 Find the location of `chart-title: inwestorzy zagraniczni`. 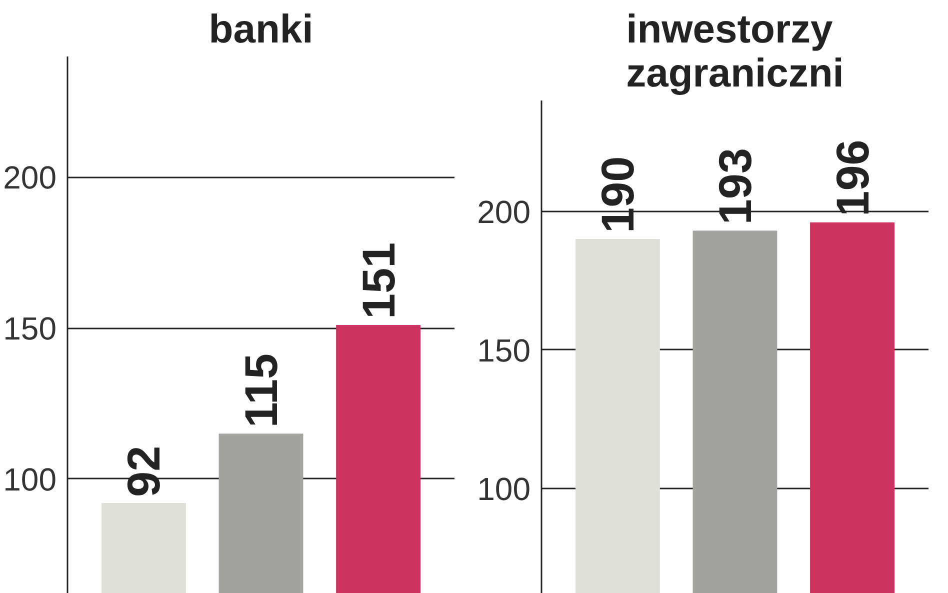

chart-title: inwestorzy zagraniczni is located at coordinates (735, 52).